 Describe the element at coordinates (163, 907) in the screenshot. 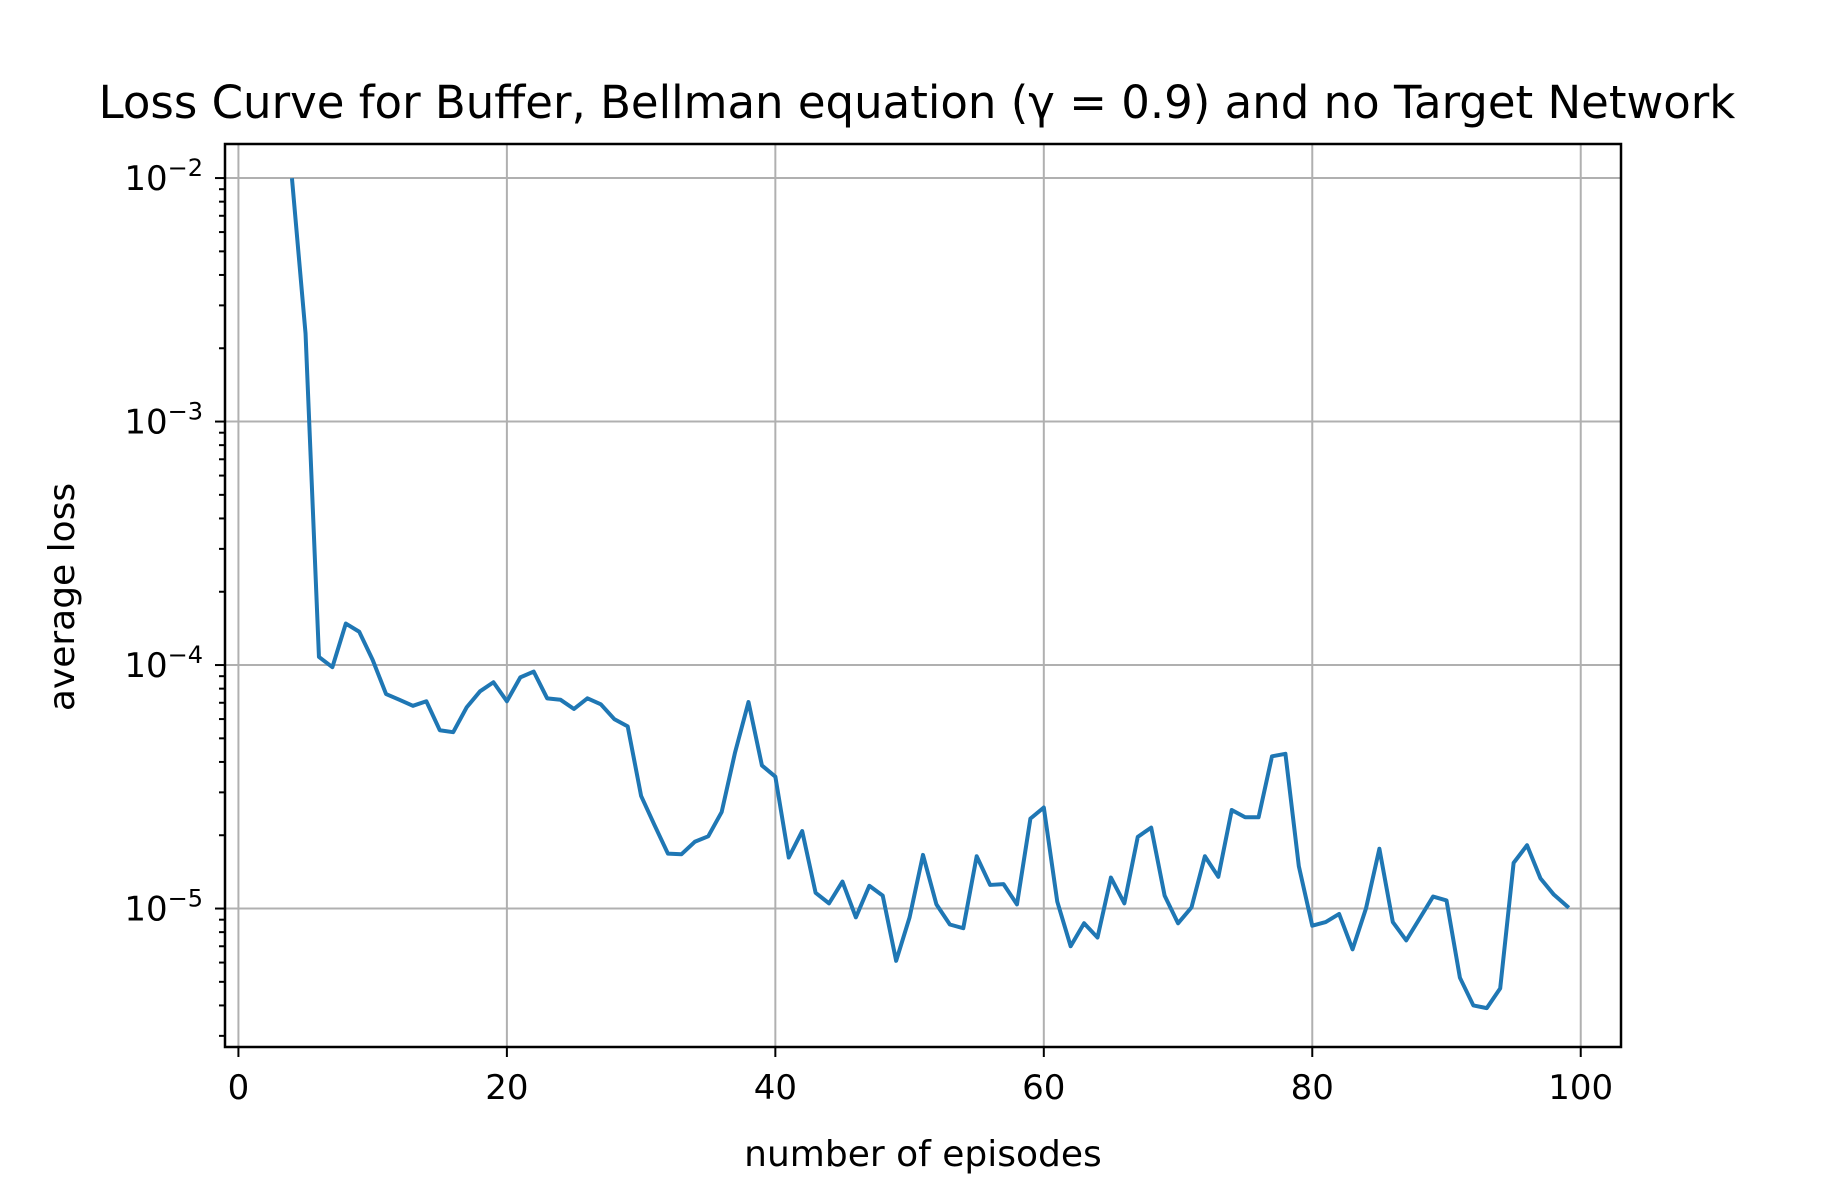

I see `y-tick-label: 10⁻⁵` at that location.